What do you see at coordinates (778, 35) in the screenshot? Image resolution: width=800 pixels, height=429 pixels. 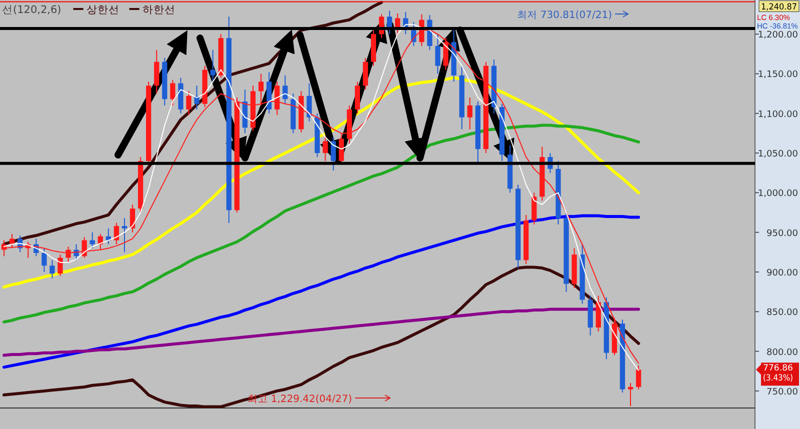 I see `y-tick-label: 1,200.00` at bounding box center [778, 35].